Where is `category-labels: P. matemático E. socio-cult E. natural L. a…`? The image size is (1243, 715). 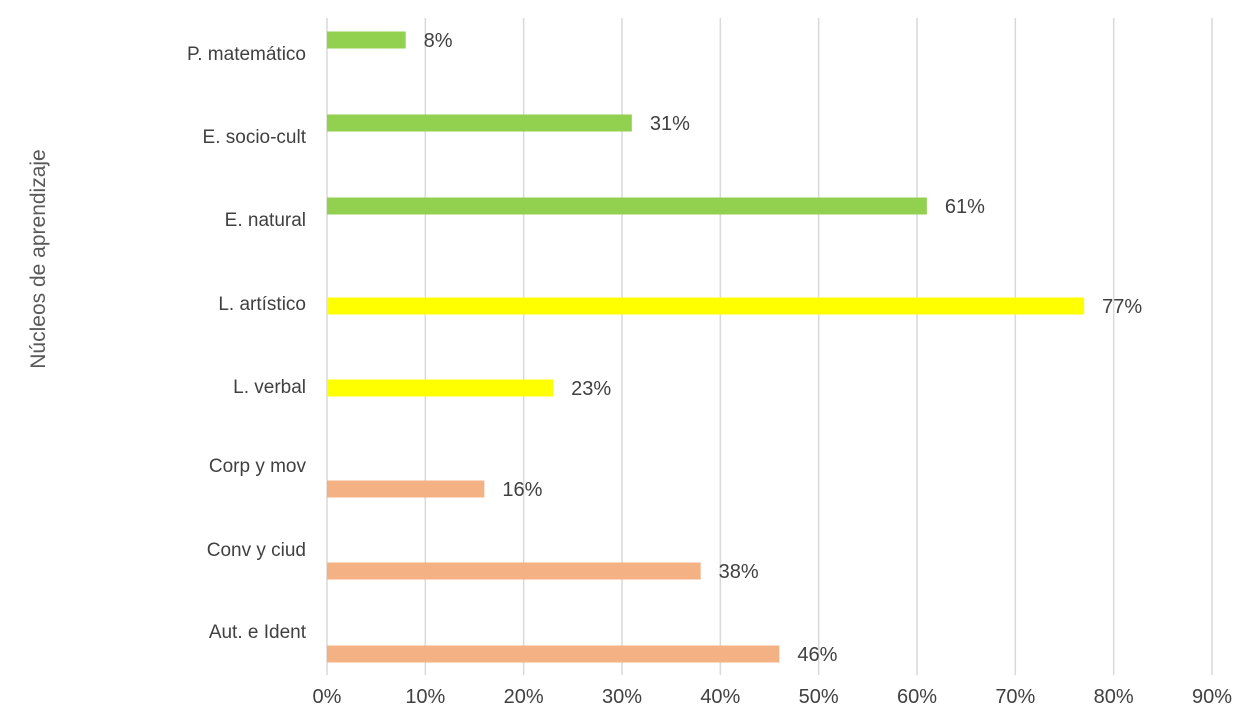
category-labels: P. matemático E. socio-cult E. natural L. a… is located at coordinates (247, 343).